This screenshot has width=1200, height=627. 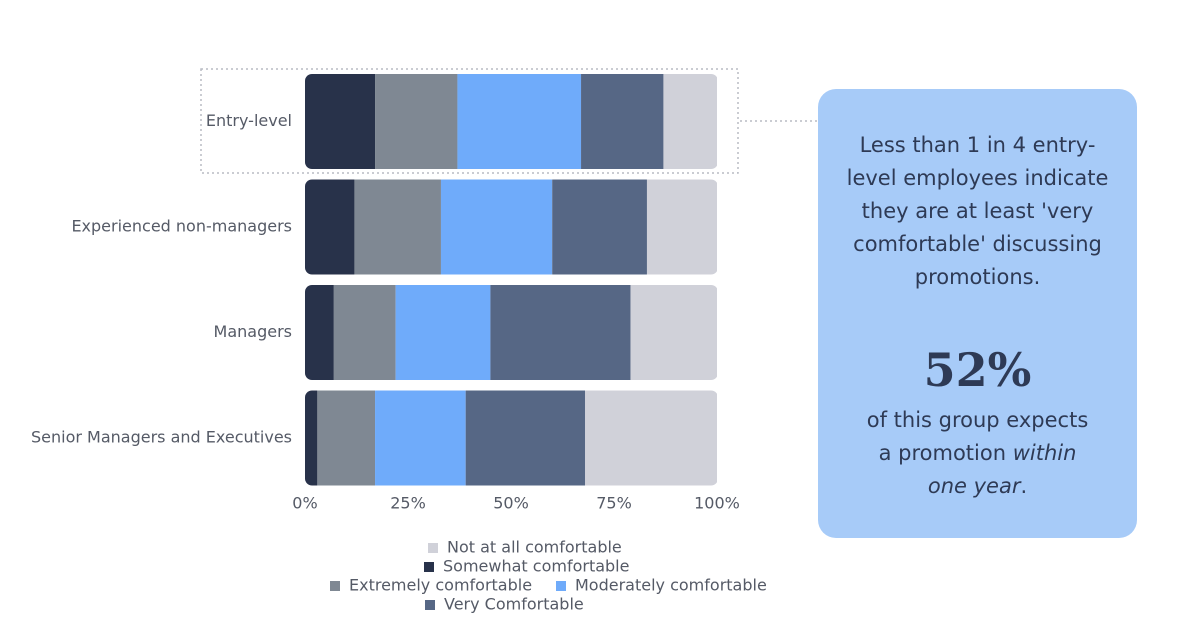 What do you see at coordinates (977, 370) in the screenshot?
I see `callout-stat: 52%` at bounding box center [977, 370].